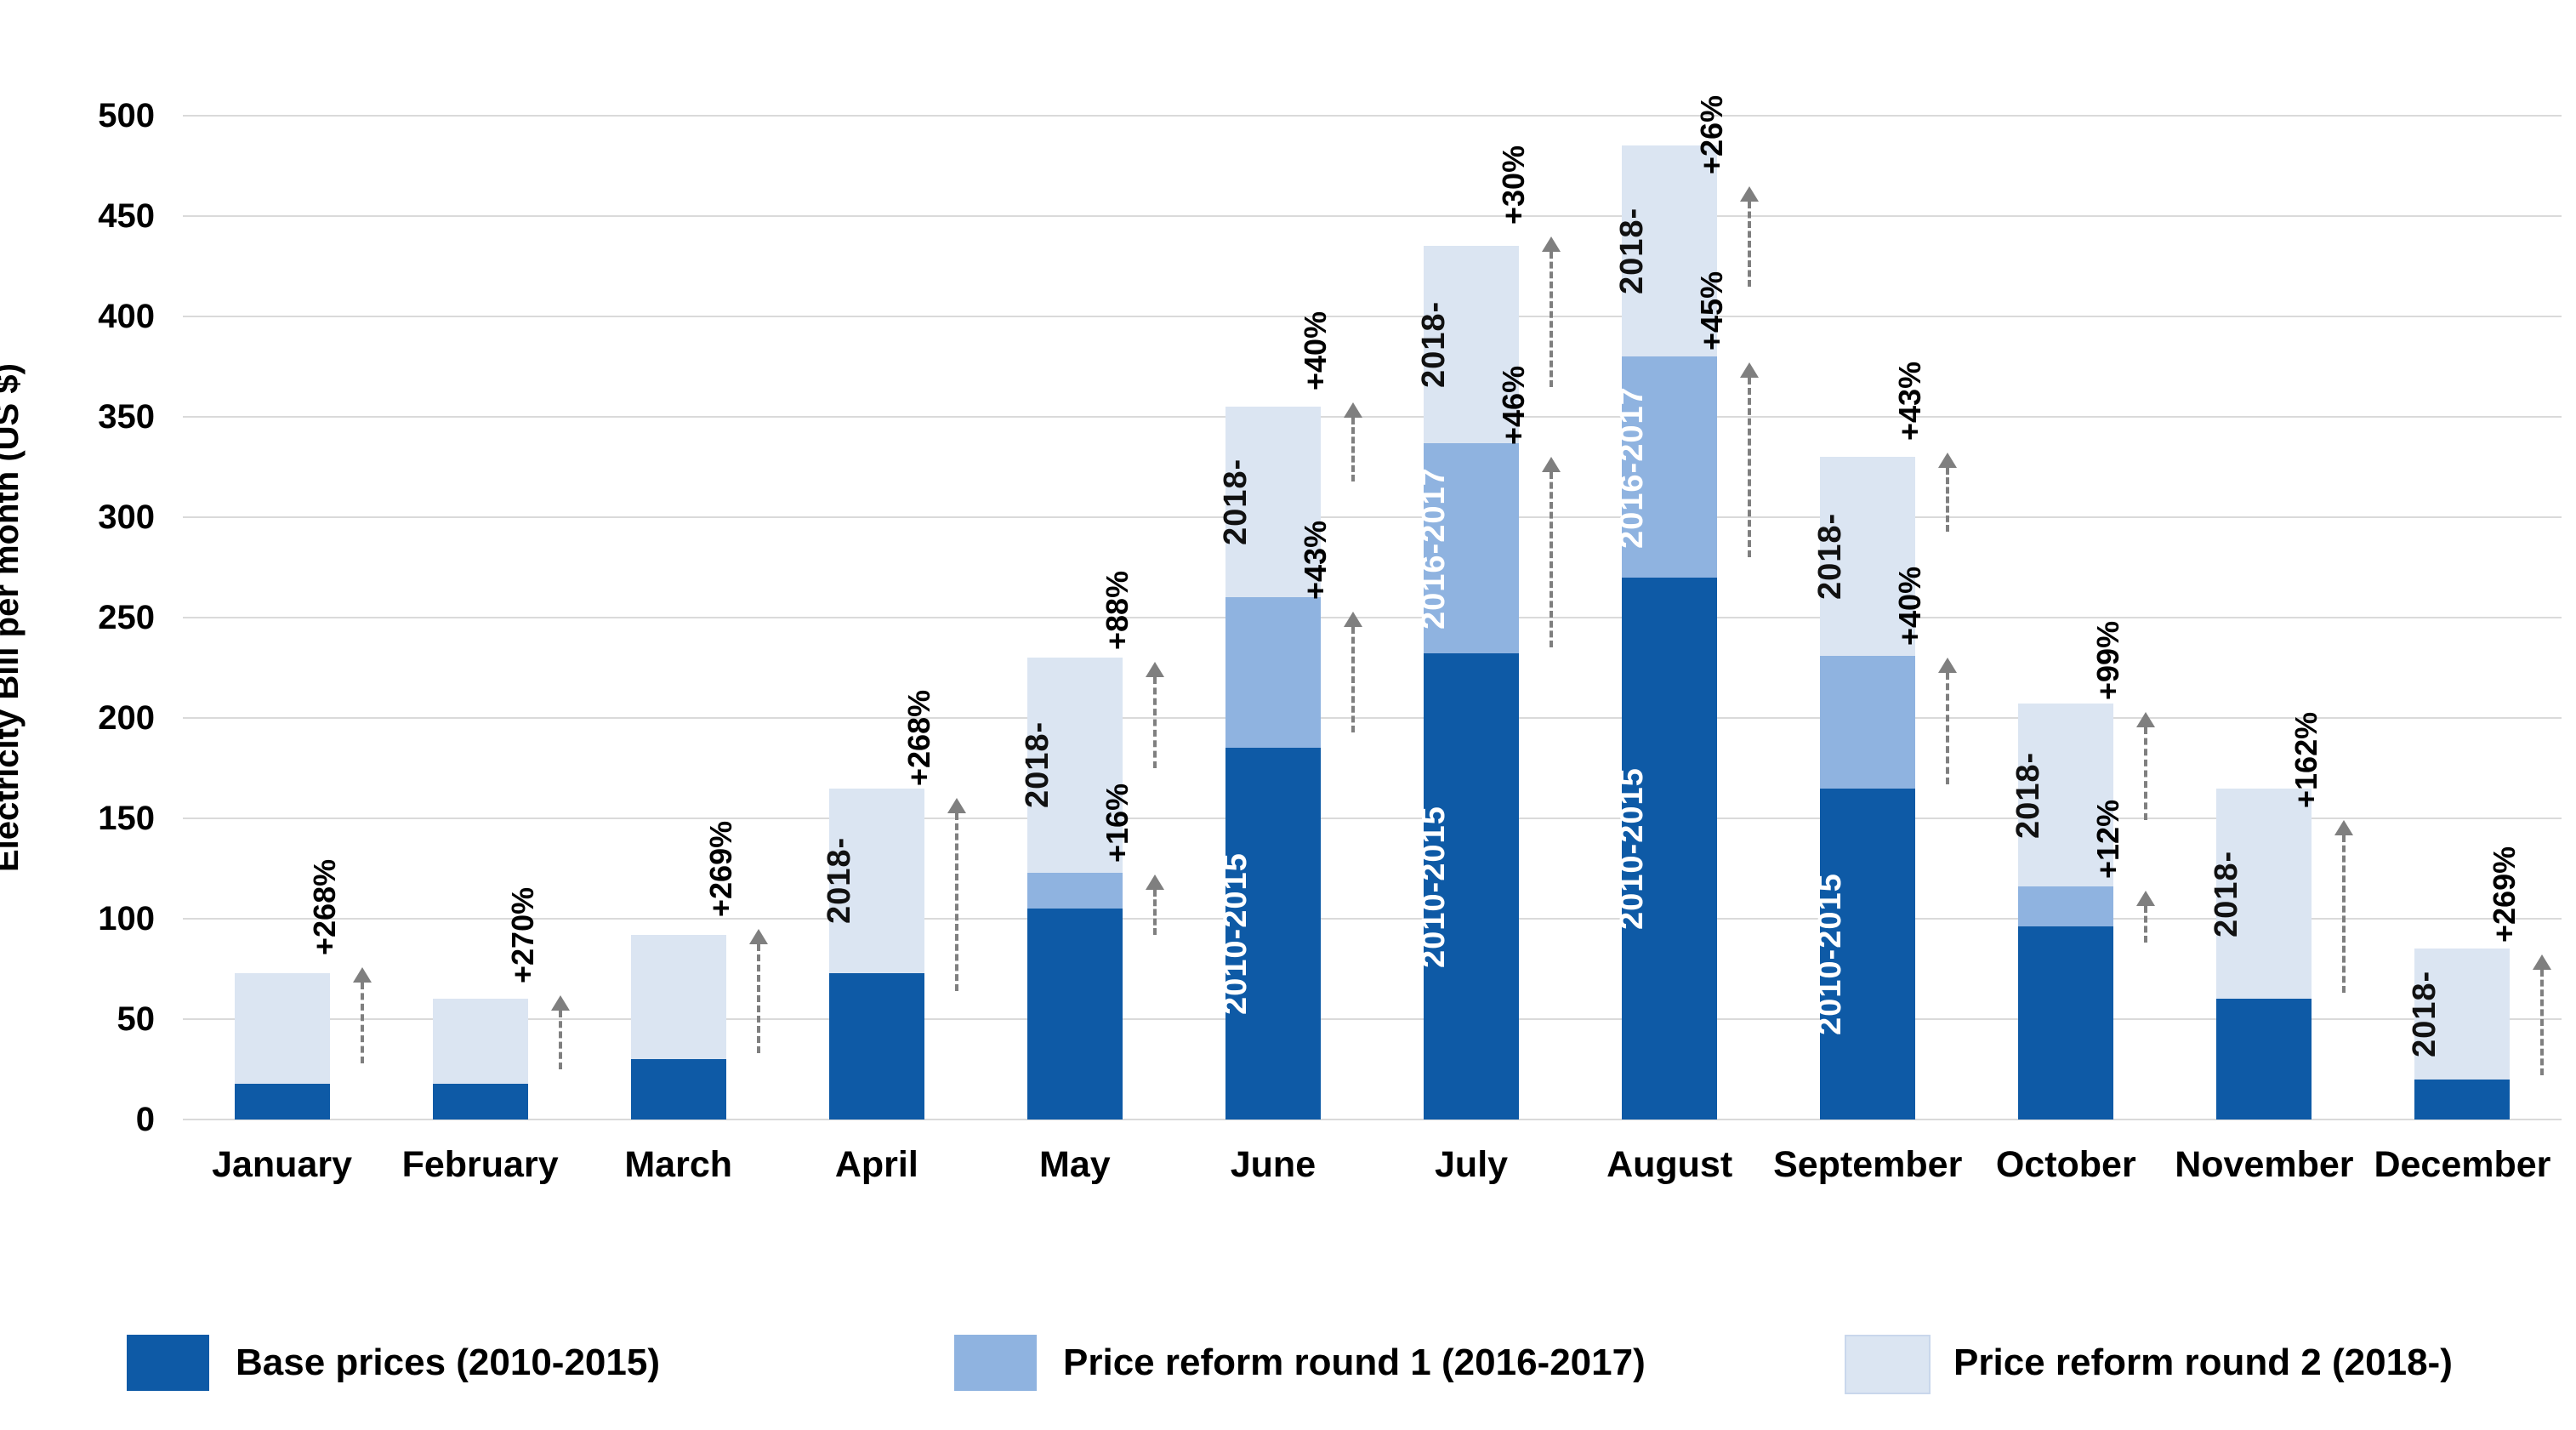 The height and width of the screenshot is (1430, 2576). What do you see at coordinates (1074, 765) in the screenshot?
I see `bar-segment-may-series3` at bounding box center [1074, 765].